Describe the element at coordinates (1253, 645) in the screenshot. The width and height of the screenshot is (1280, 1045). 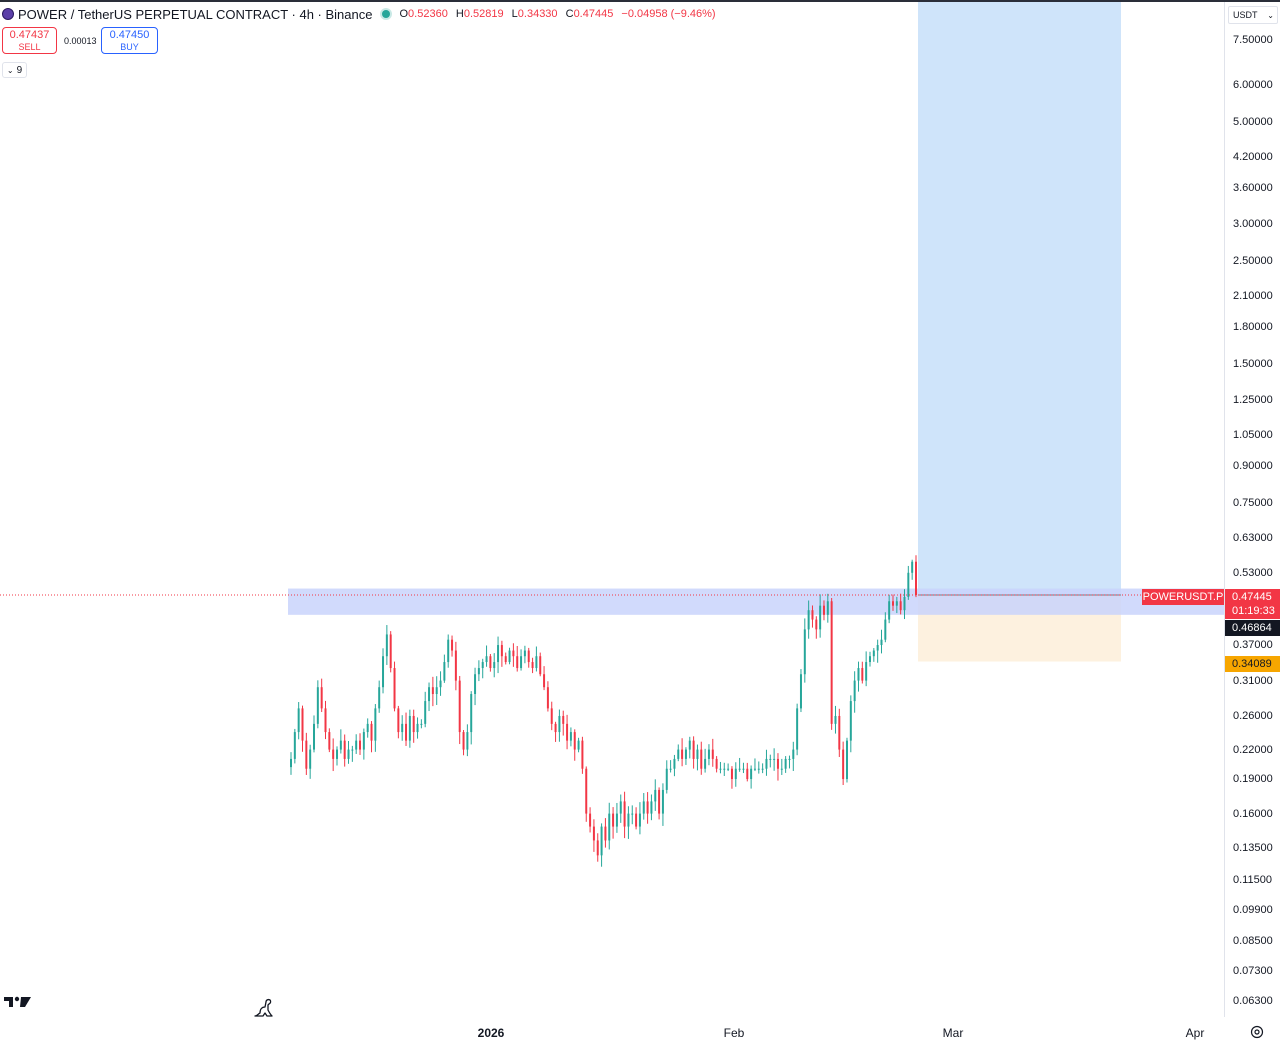
I see `price-tick-label: 0.37000` at that location.